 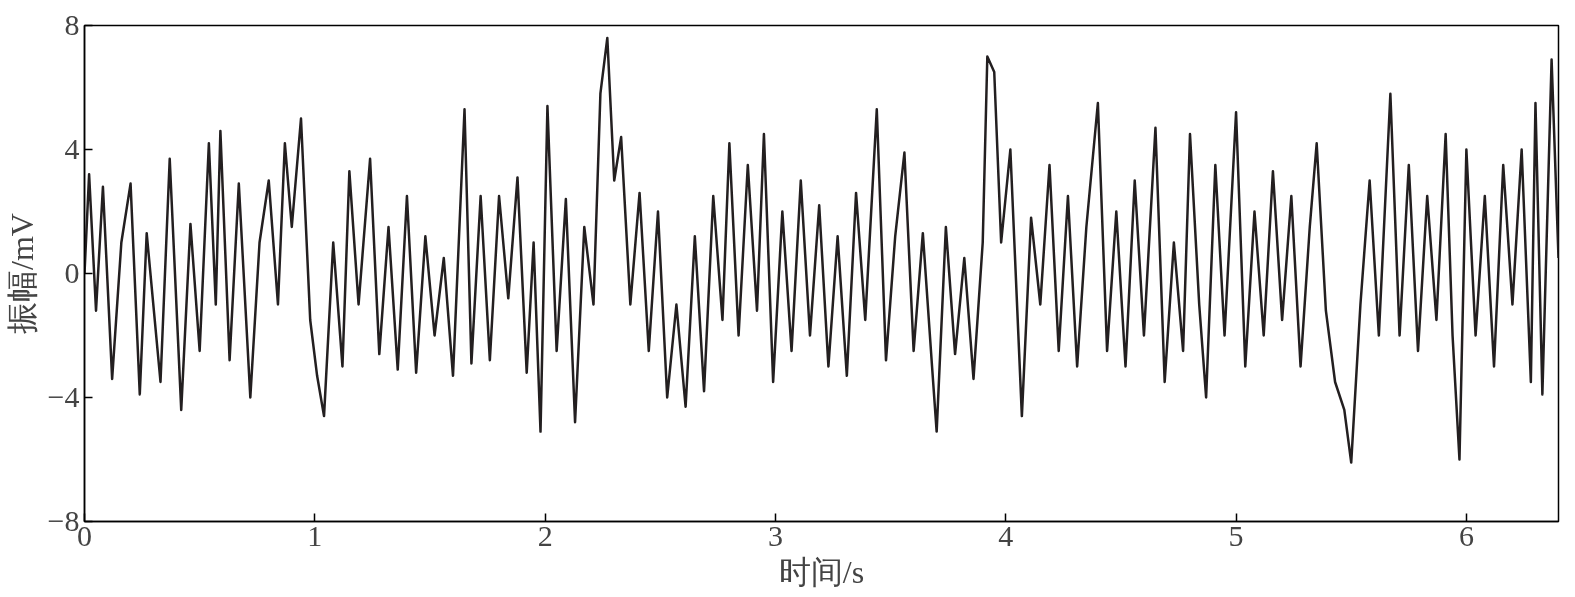 What do you see at coordinates (72, 24) in the screenshot?
I see `y-tick-label: 8` at bounding box center [72, 24].